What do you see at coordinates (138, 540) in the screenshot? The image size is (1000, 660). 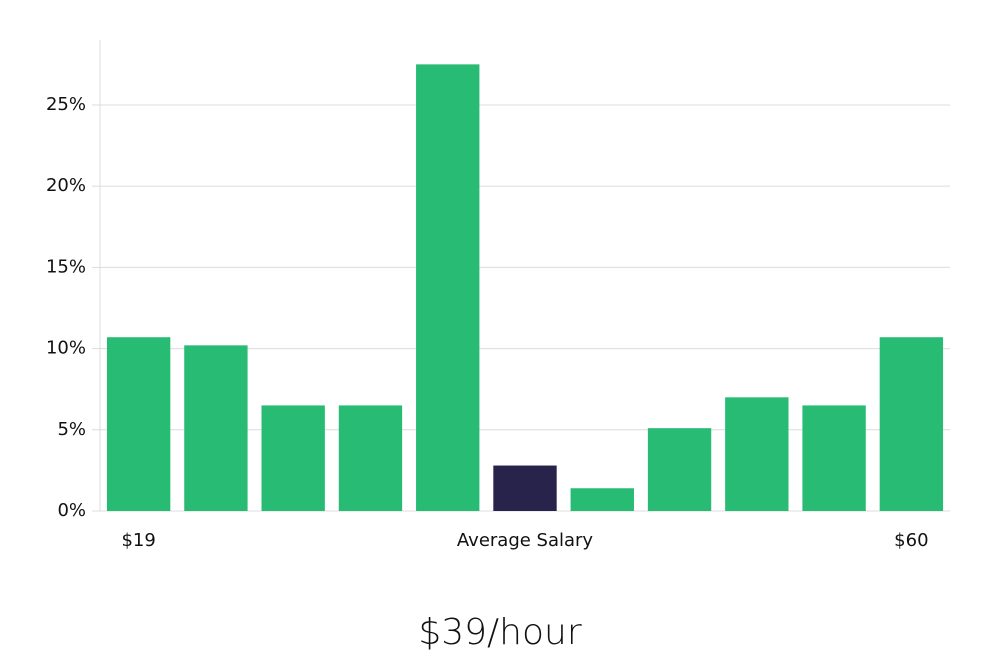 I see `x-tick-label: $19` at bounding box center [138, 540].